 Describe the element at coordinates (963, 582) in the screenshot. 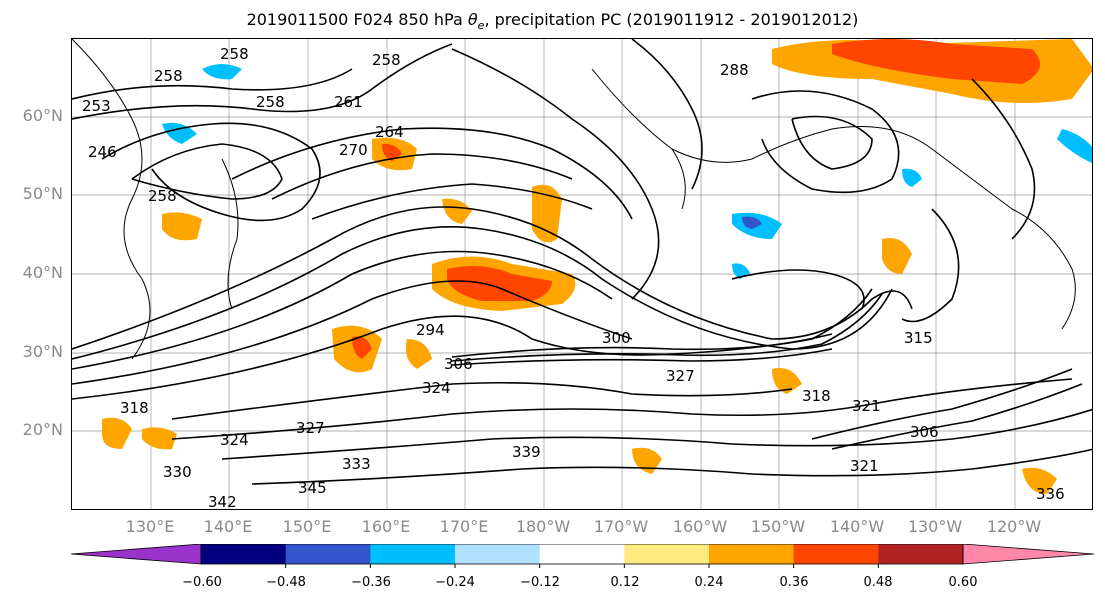

I see `colorbar-tick-label: 0.60` at that location.